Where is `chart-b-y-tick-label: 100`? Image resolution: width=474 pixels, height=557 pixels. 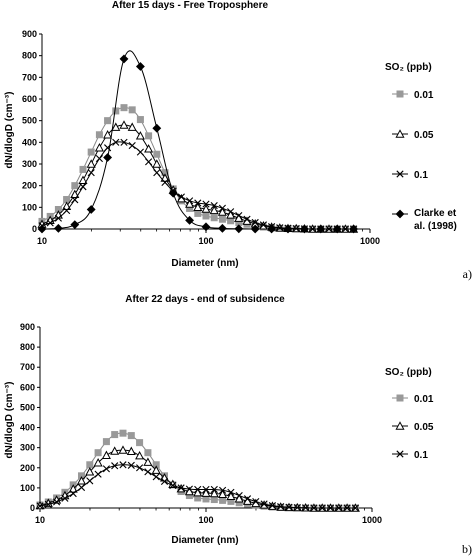
chart-b-y-tick-label: 100 is located at coordinates (27, 488).